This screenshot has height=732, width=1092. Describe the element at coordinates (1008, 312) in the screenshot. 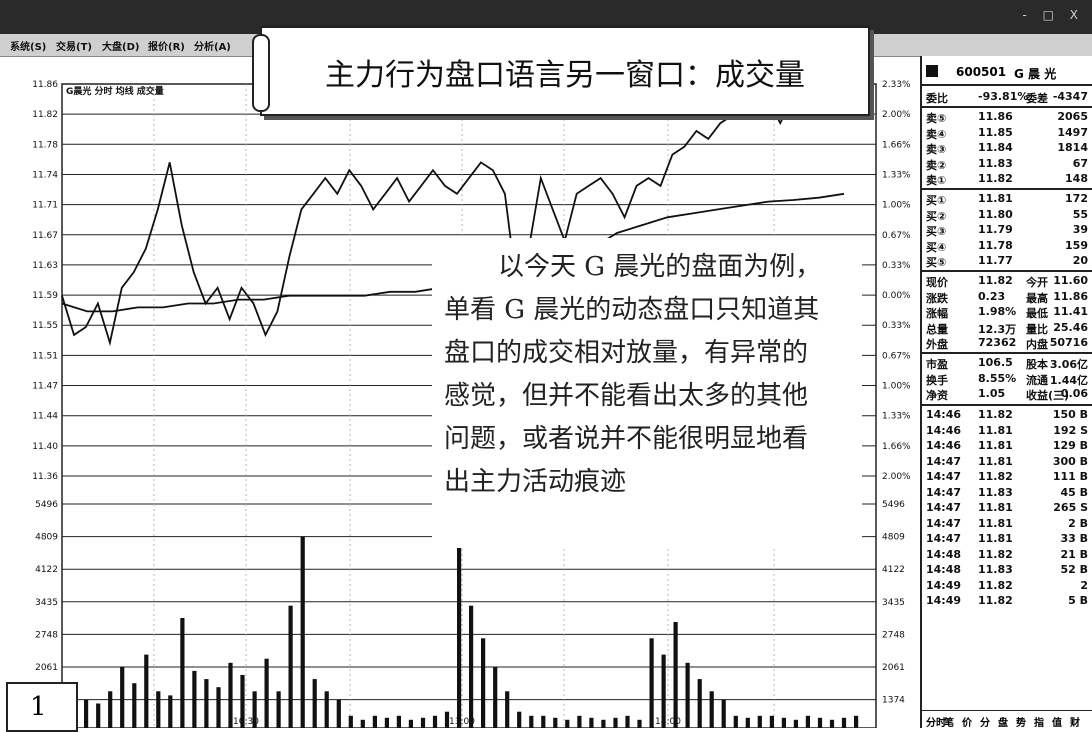

I see `quote-row: 涨幅 1.98% 最低 11.41` at that location.